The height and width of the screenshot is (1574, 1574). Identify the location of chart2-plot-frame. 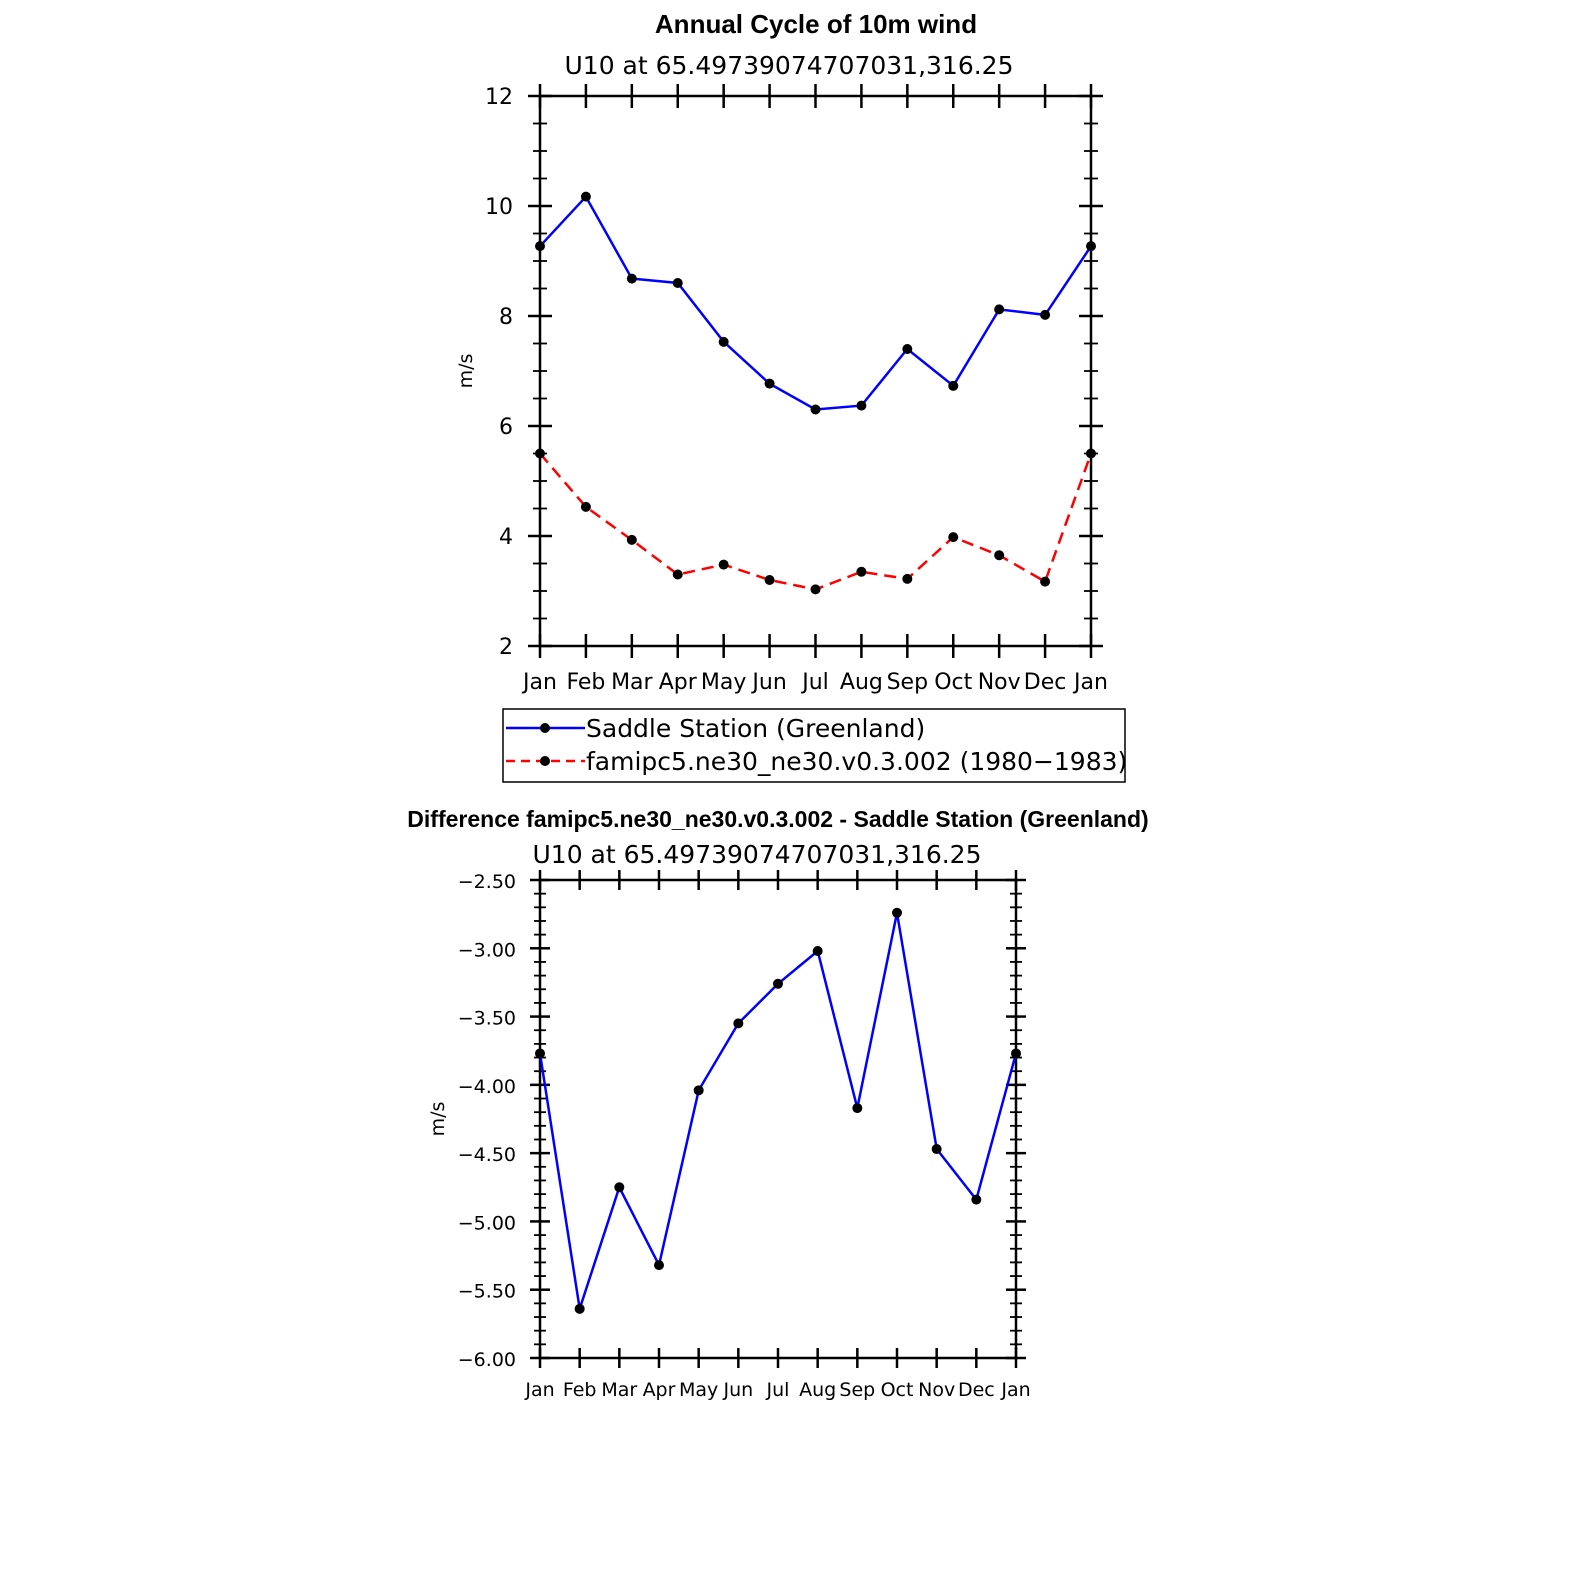
(778, 1119).